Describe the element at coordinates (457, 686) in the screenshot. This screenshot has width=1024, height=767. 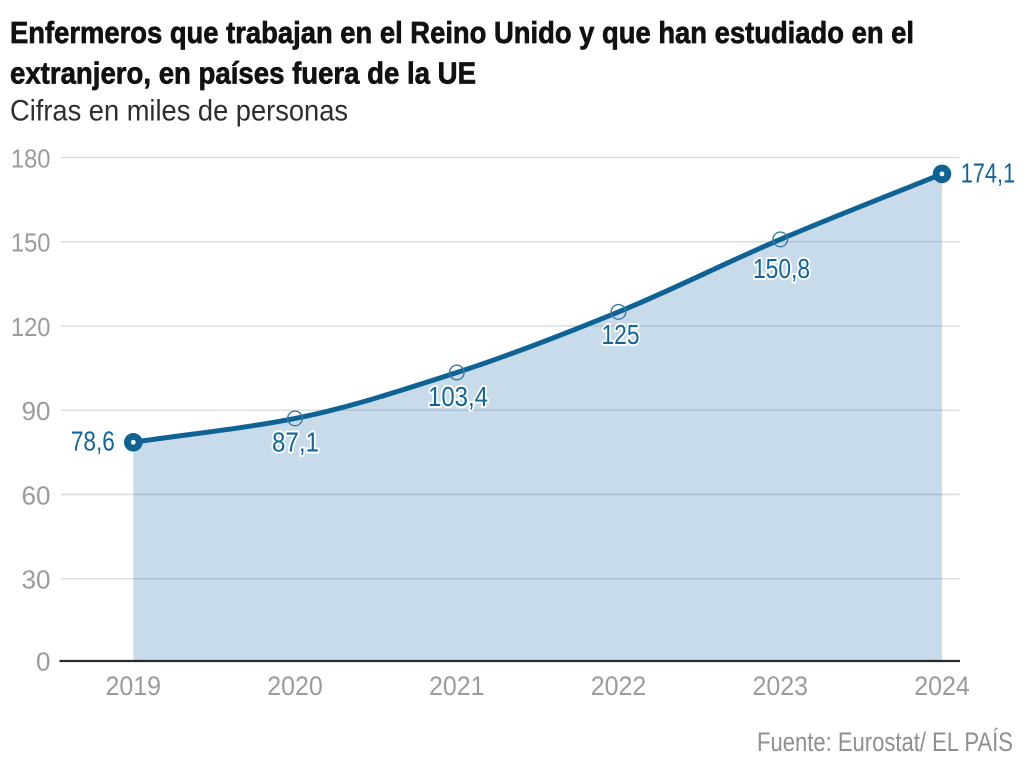
I see `svg-text: 2021` at that location.